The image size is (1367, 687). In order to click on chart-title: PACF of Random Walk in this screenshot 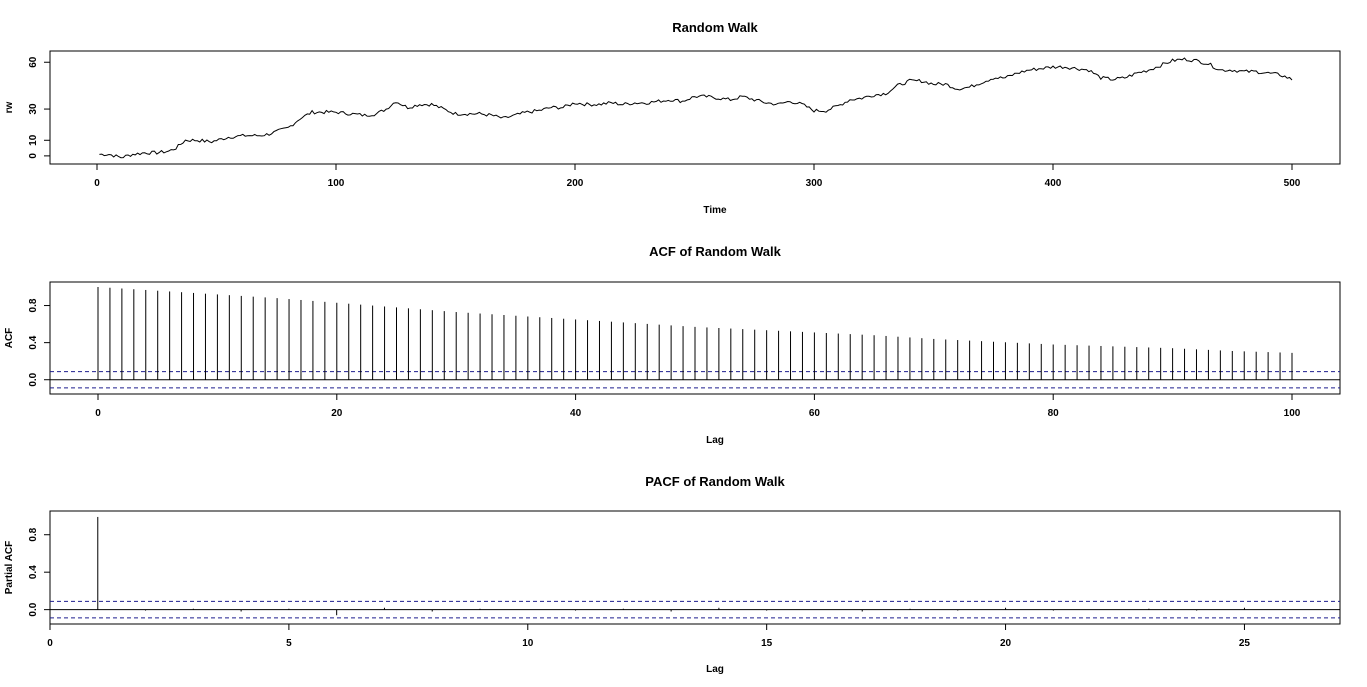, I will do `click(715, 481)`.